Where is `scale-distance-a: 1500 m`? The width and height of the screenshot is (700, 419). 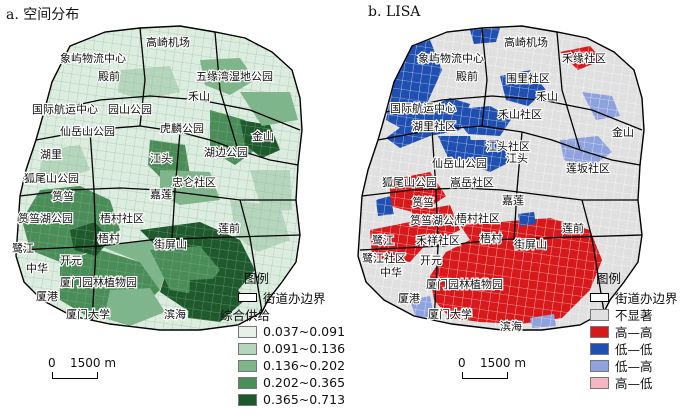 scale-distance-a: 1500 m is located at coordinates (93, 363).